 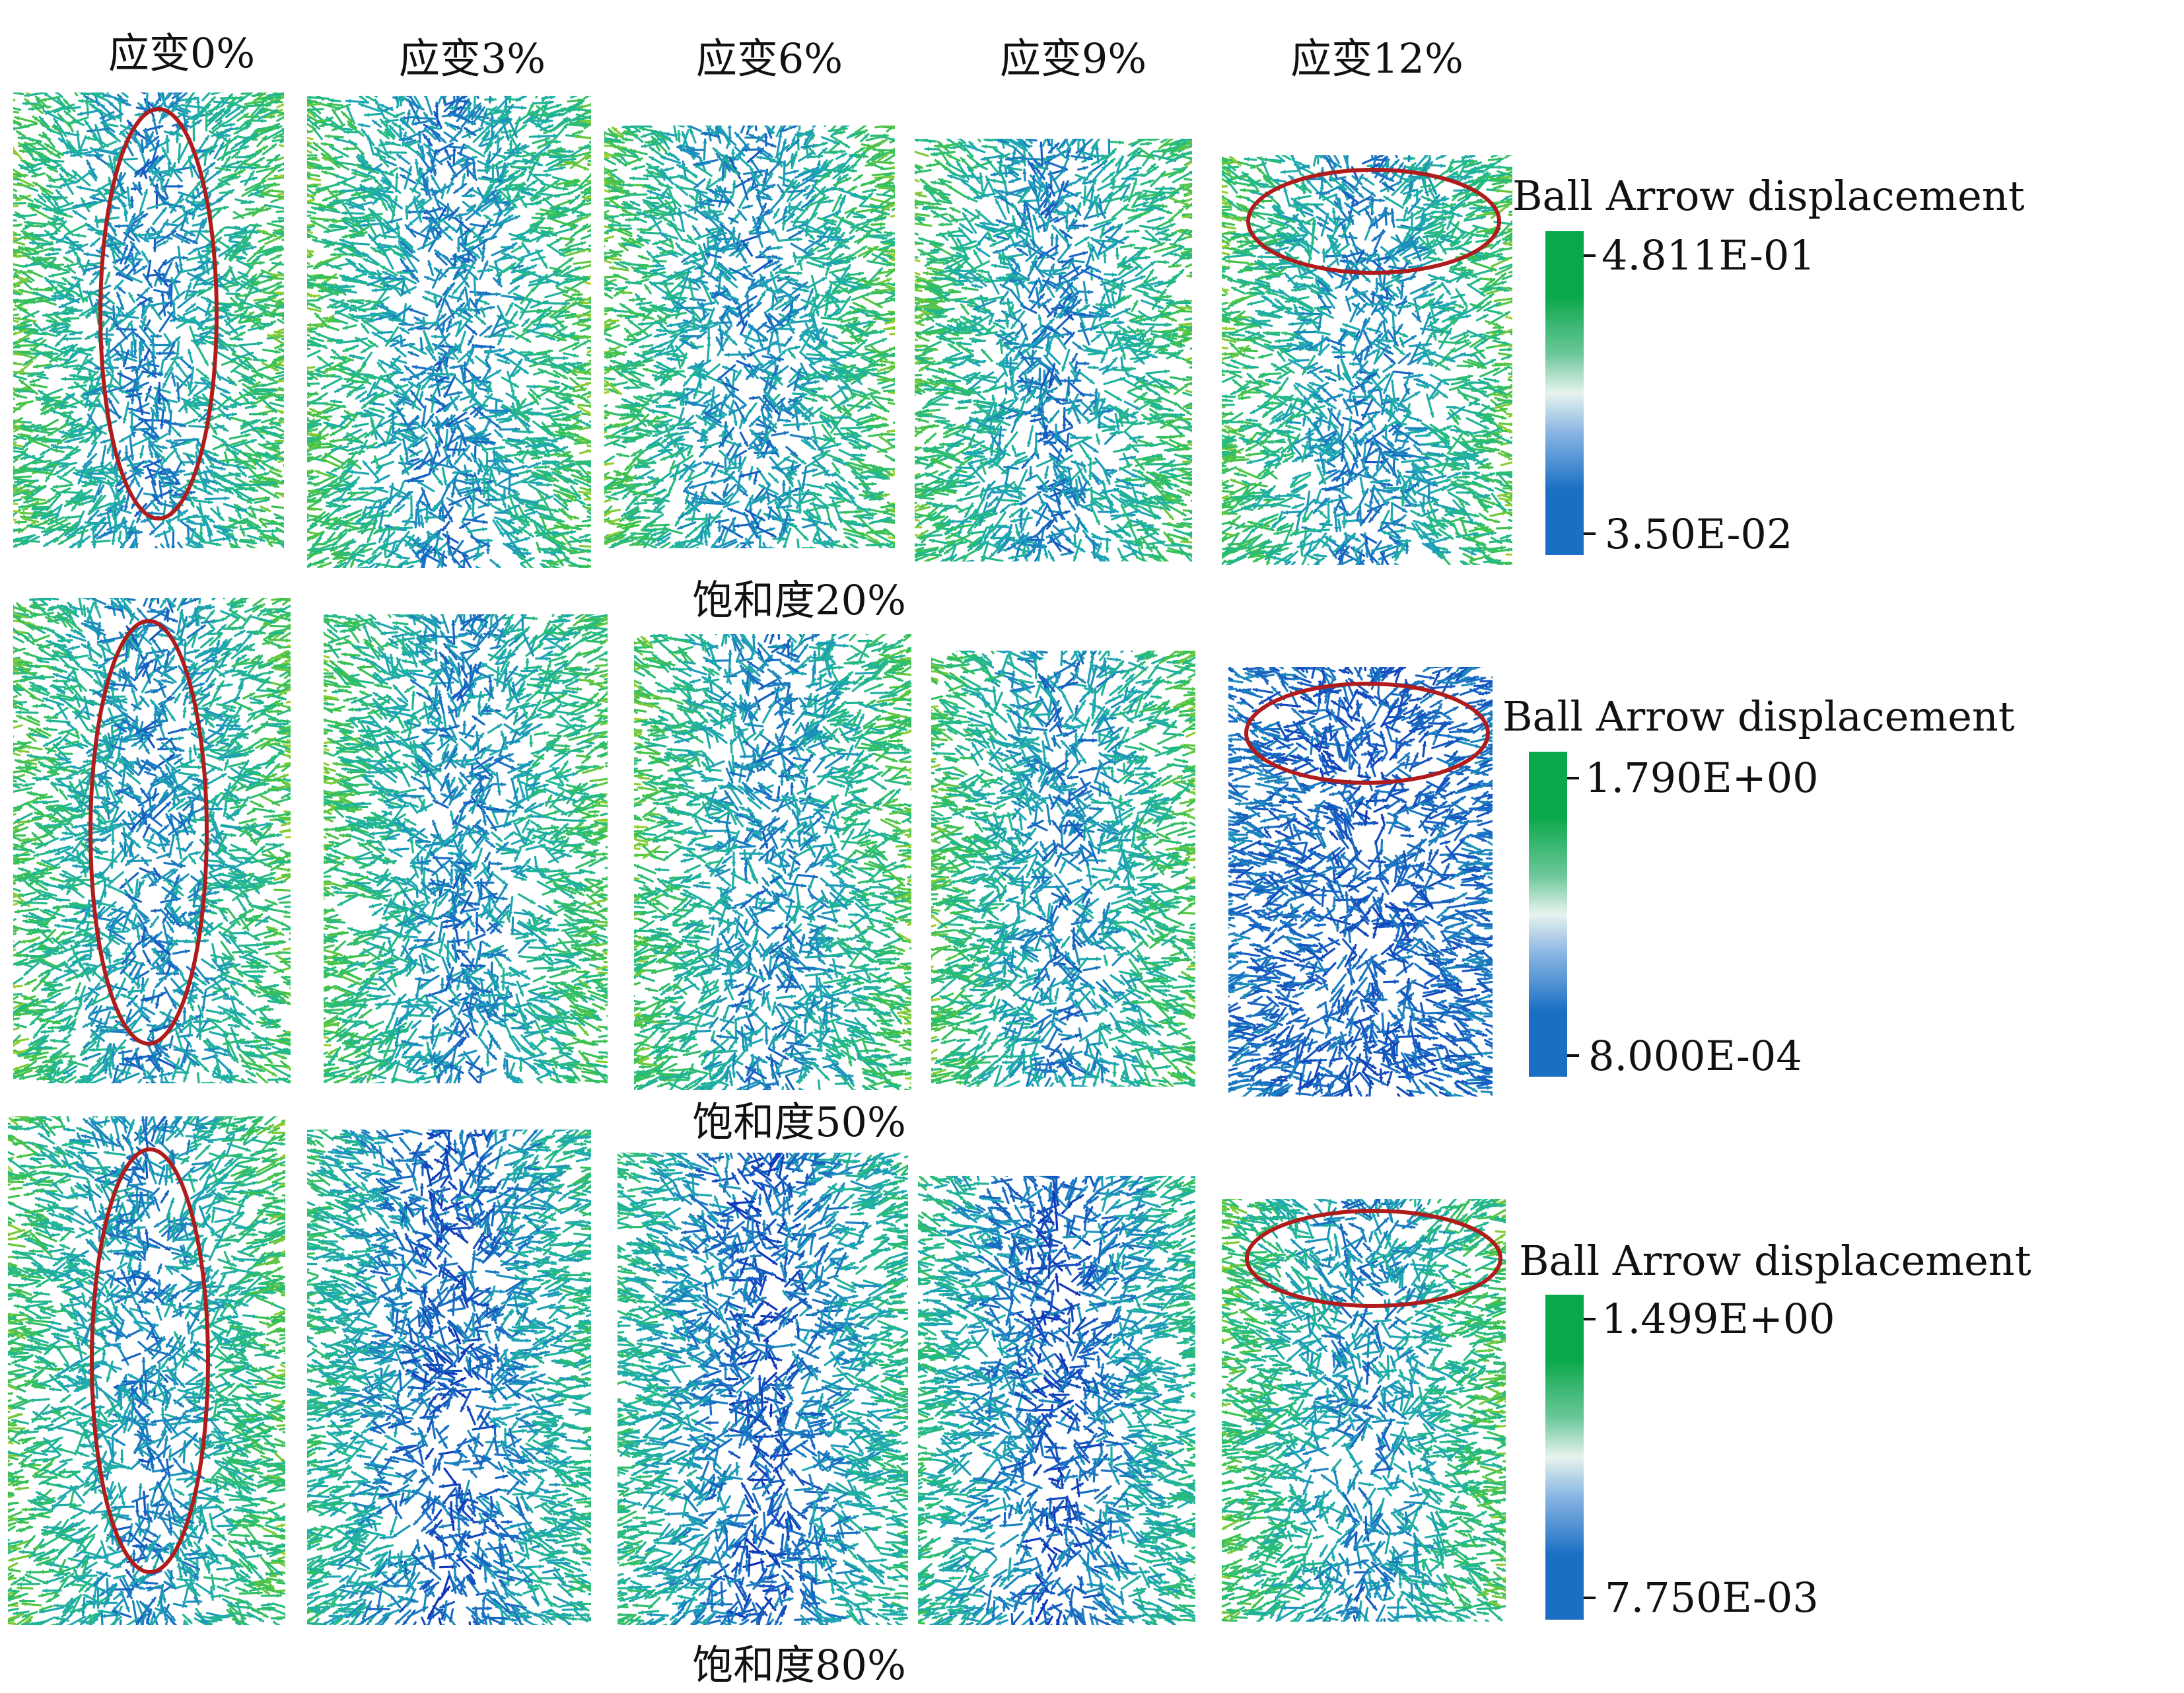 I want to click on column-header-strain-0: 应变0%, so click(x=181, y=49).